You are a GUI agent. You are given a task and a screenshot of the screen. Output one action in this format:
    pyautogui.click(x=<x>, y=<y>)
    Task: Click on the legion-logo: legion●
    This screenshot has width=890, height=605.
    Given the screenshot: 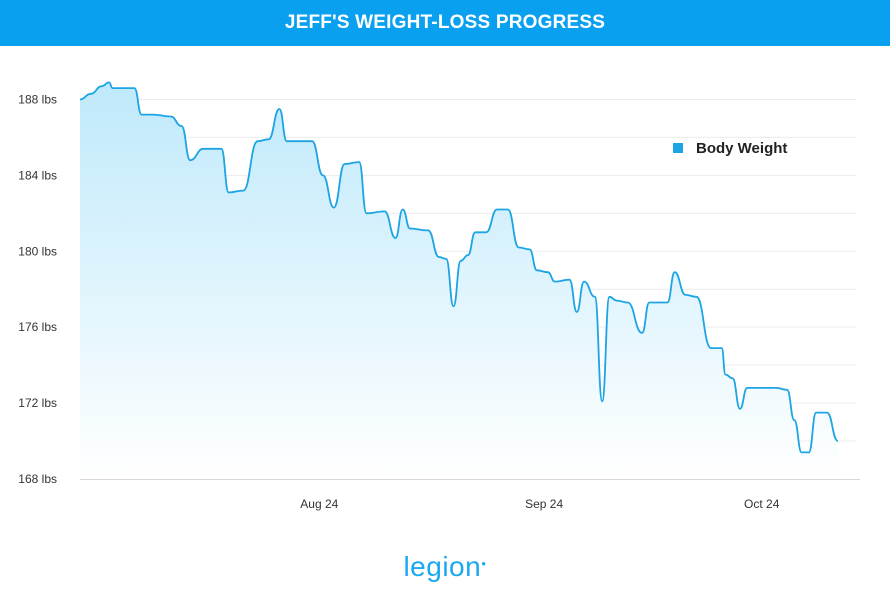 What is the action you would take?
    pyautogui.click(x=445, y=567)
    